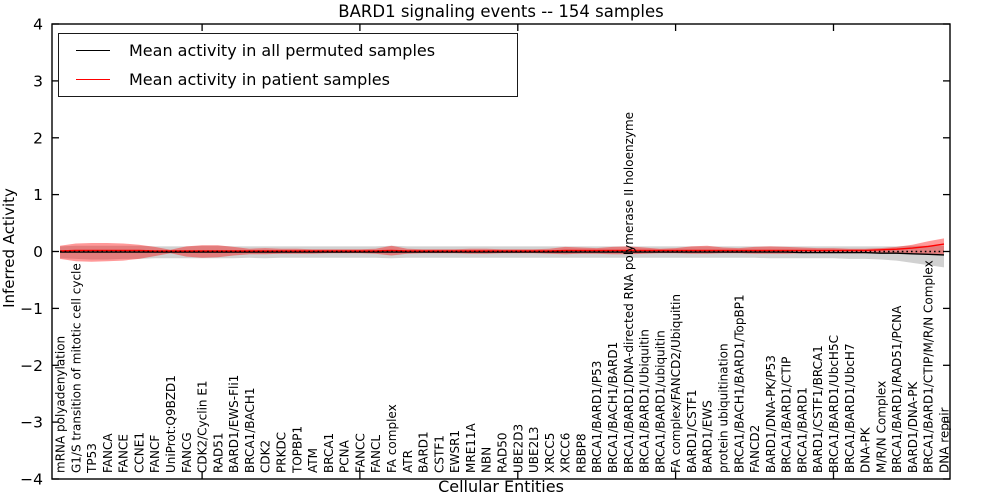 The image size is (1000, 500). What do you see at coordinates (329, 453) in the screenshot?
I see `entity-label: BRCA1` at bounding box center [329, 453].